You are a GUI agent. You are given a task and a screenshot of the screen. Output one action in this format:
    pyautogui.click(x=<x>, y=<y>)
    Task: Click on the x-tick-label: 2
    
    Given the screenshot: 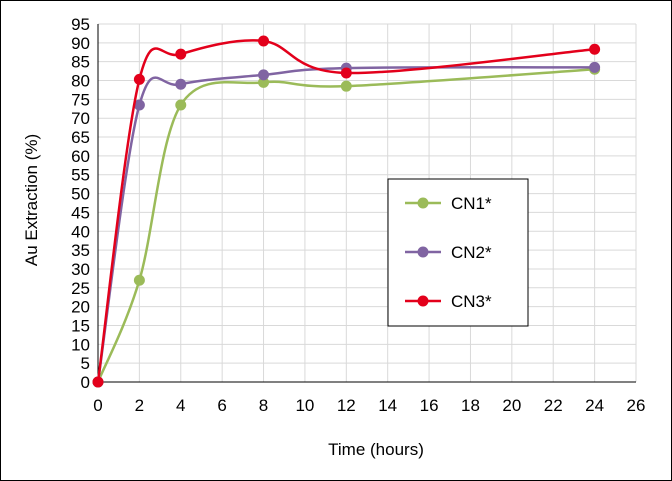 What is the action you would take?
    pyautogui.click(x=139, y=405)
    